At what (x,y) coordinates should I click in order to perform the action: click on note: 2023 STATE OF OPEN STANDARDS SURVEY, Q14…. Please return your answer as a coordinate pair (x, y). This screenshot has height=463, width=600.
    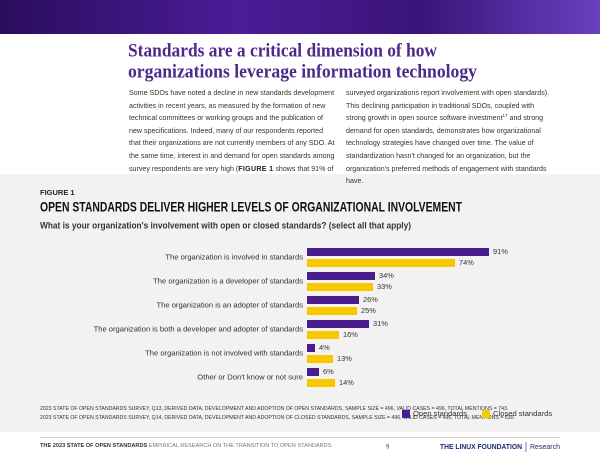
    Looking at the image, I should click on (277, 418).